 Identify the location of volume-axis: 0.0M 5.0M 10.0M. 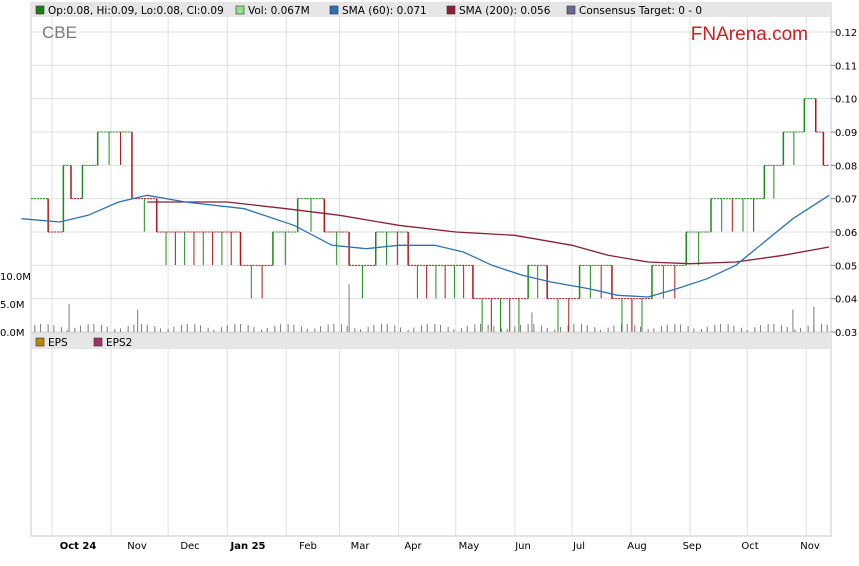
(15, 305).